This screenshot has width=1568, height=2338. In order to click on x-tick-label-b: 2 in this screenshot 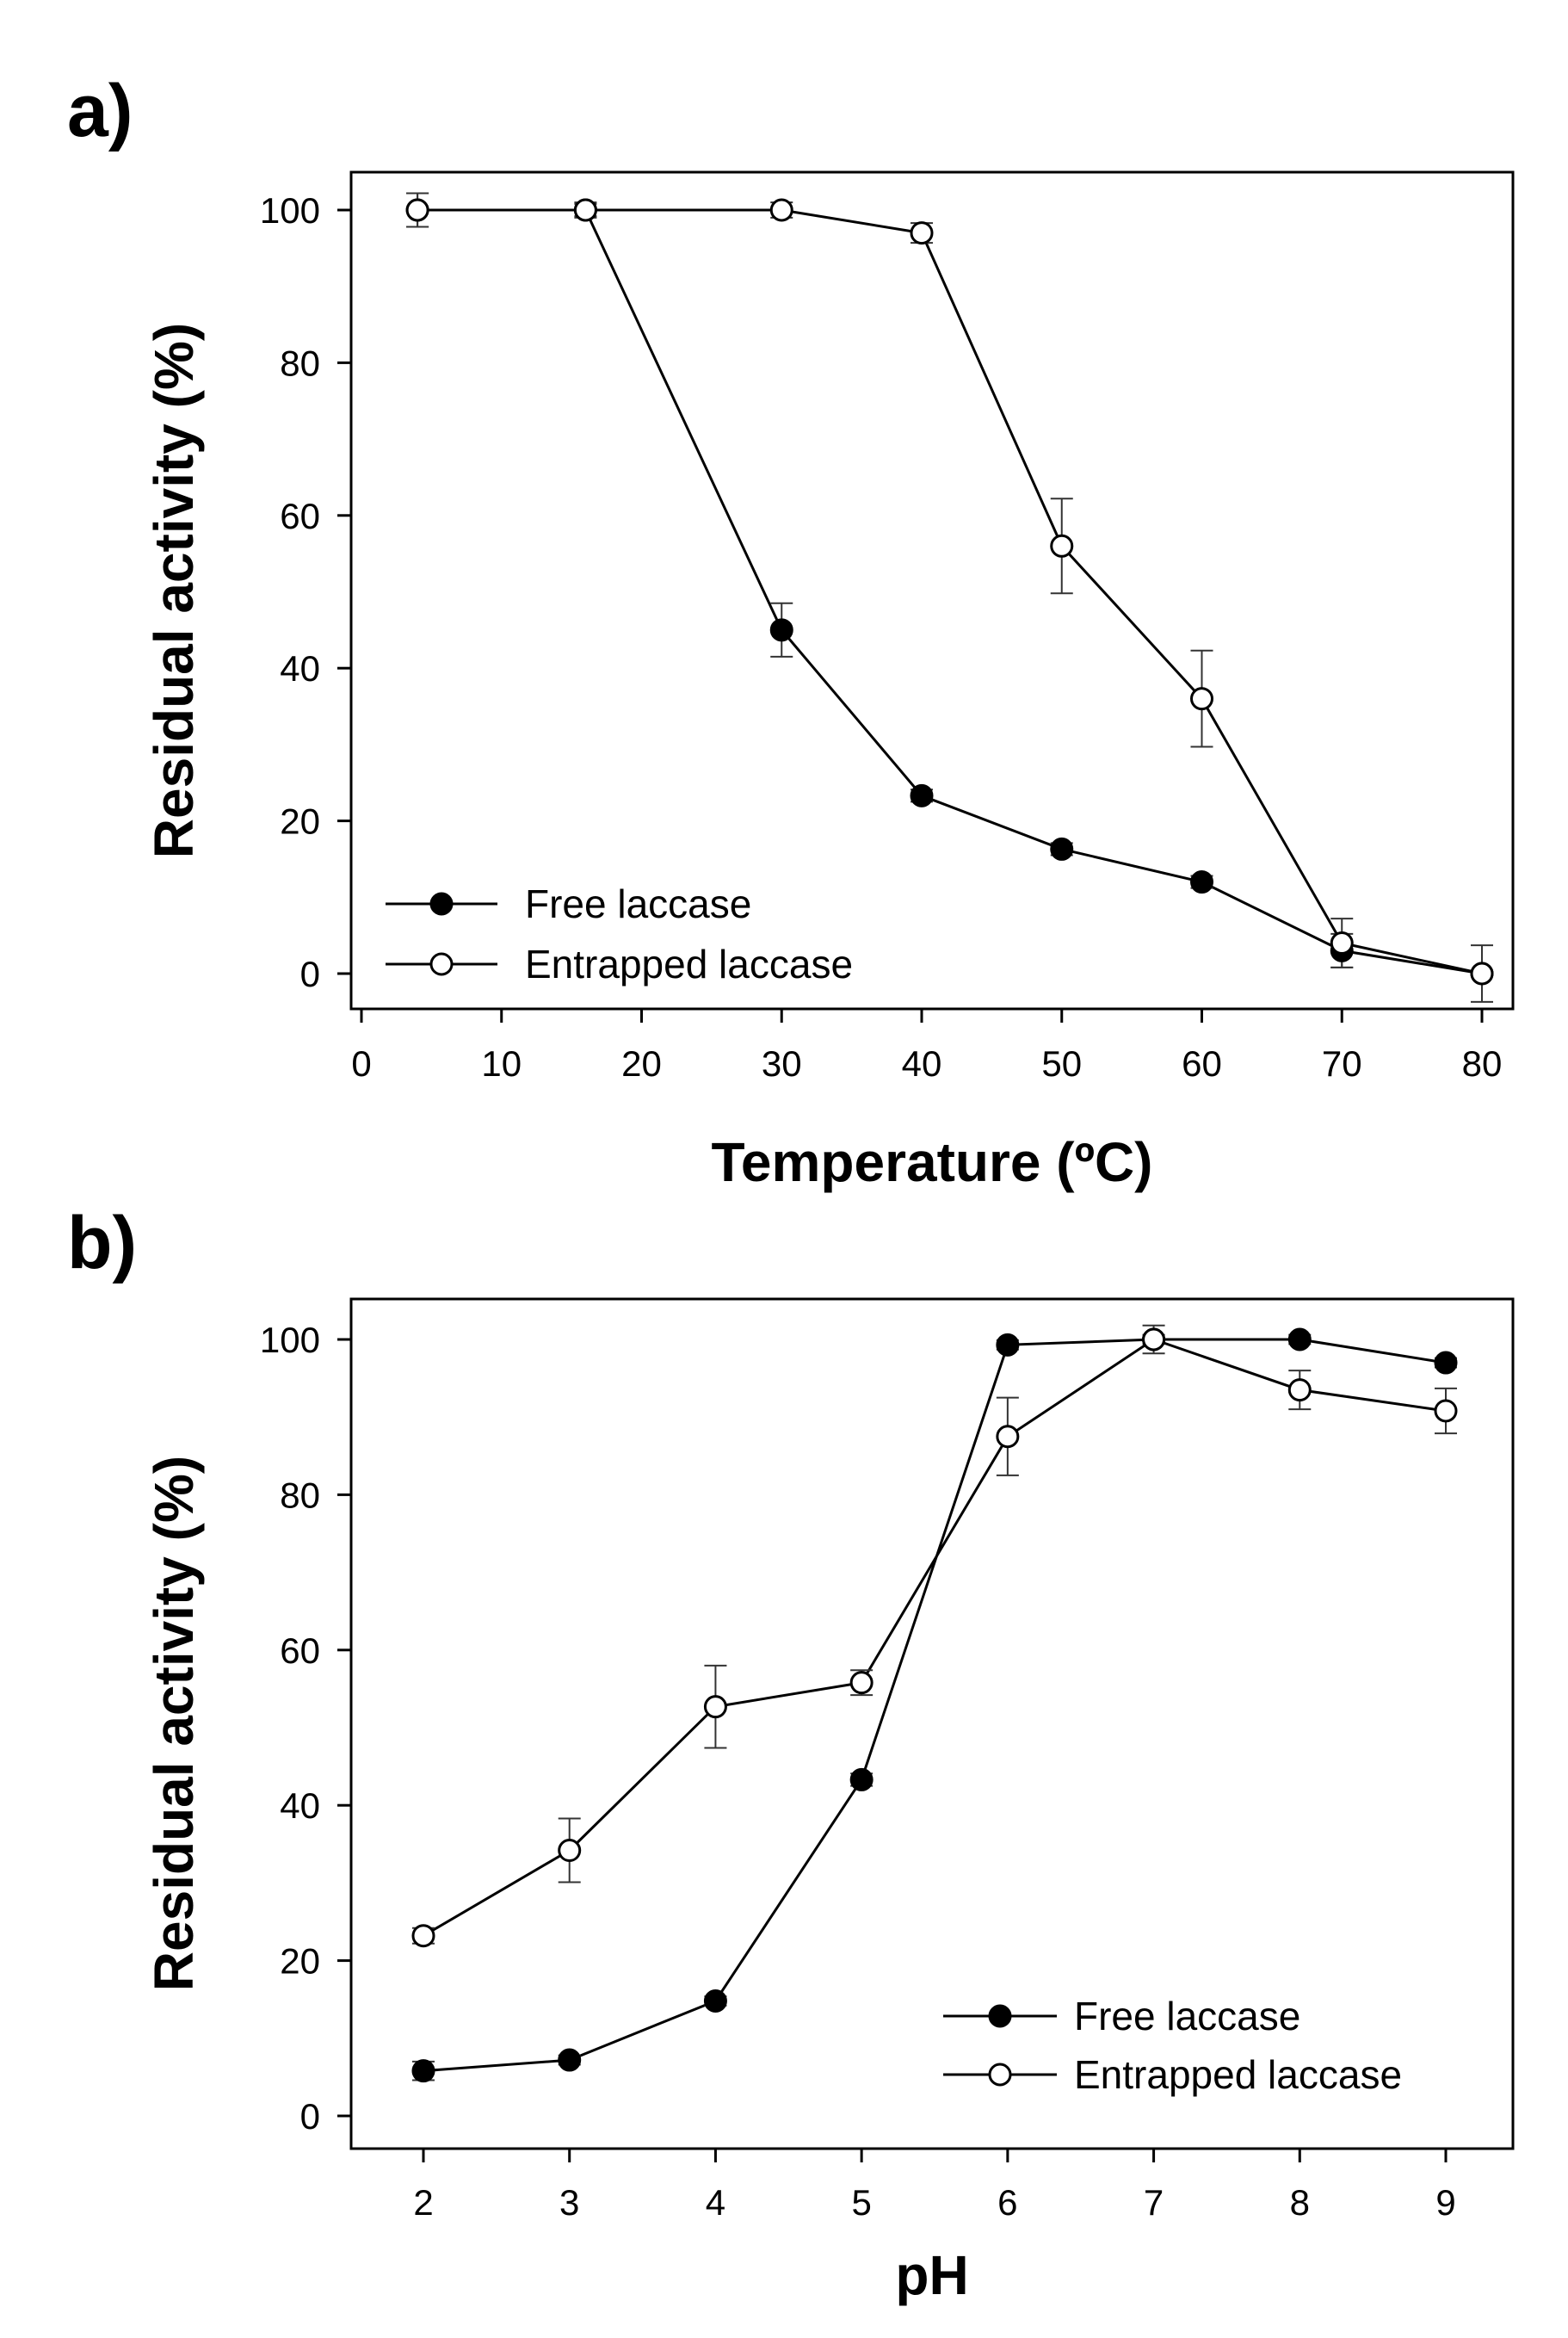, I will do `click(423, 2203)`.